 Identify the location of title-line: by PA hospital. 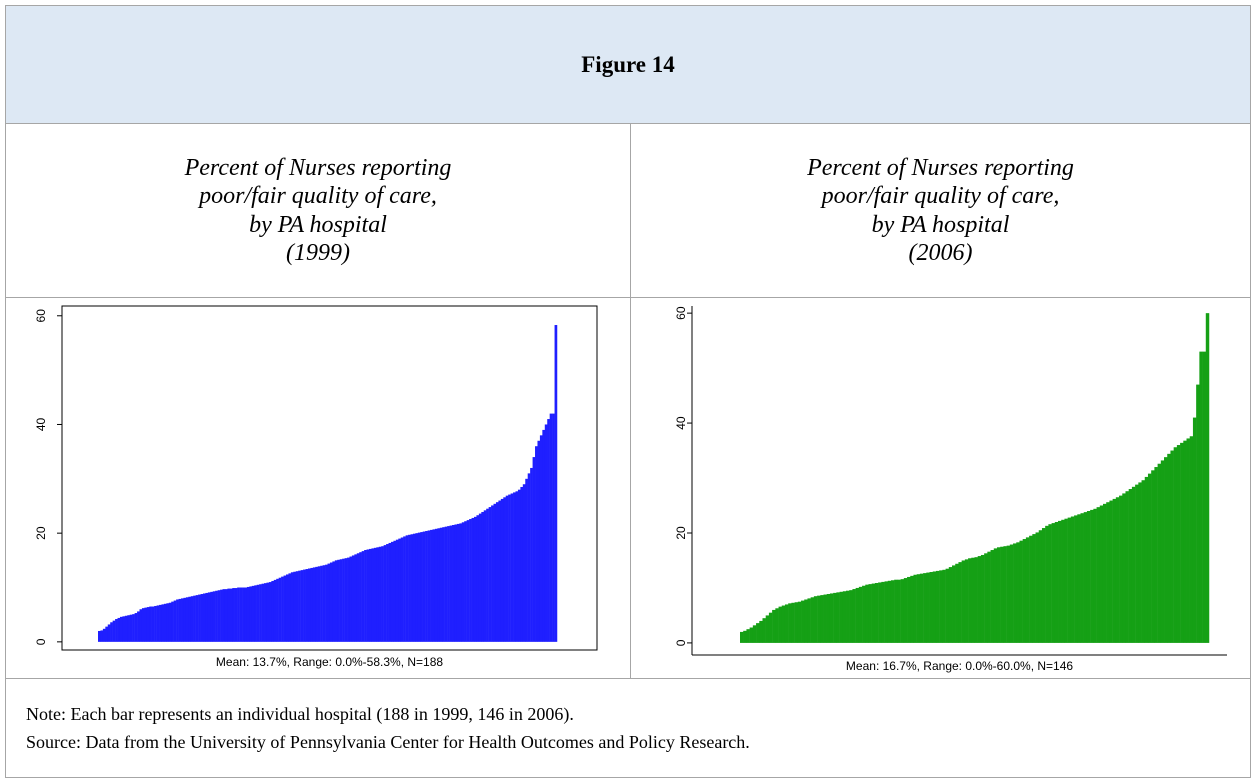
(318, 224).